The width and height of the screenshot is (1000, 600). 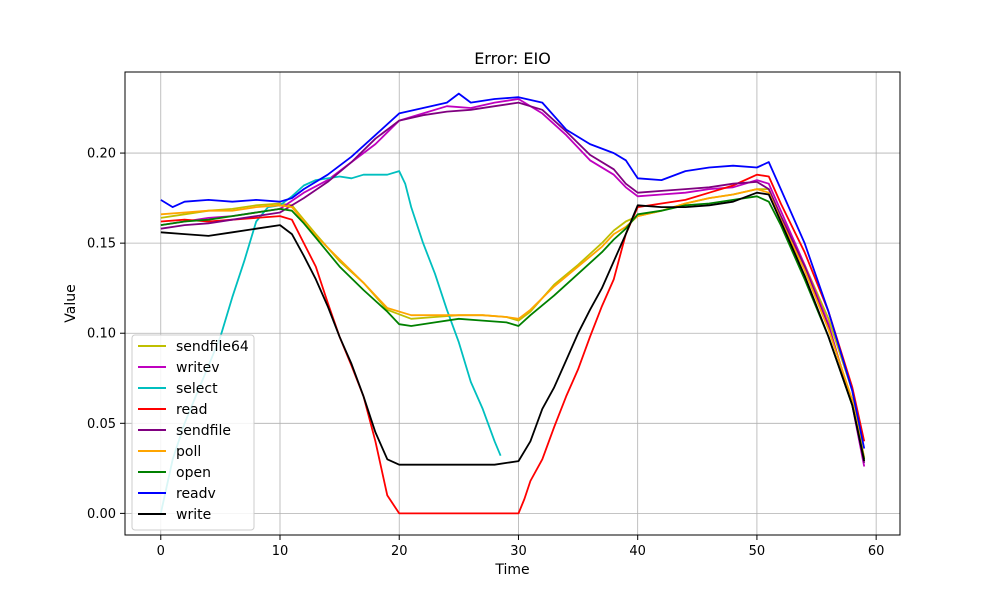 I want to click on x-axis-ticks: 0 10 20 30 40 50 60, so click(x=521, y=547).